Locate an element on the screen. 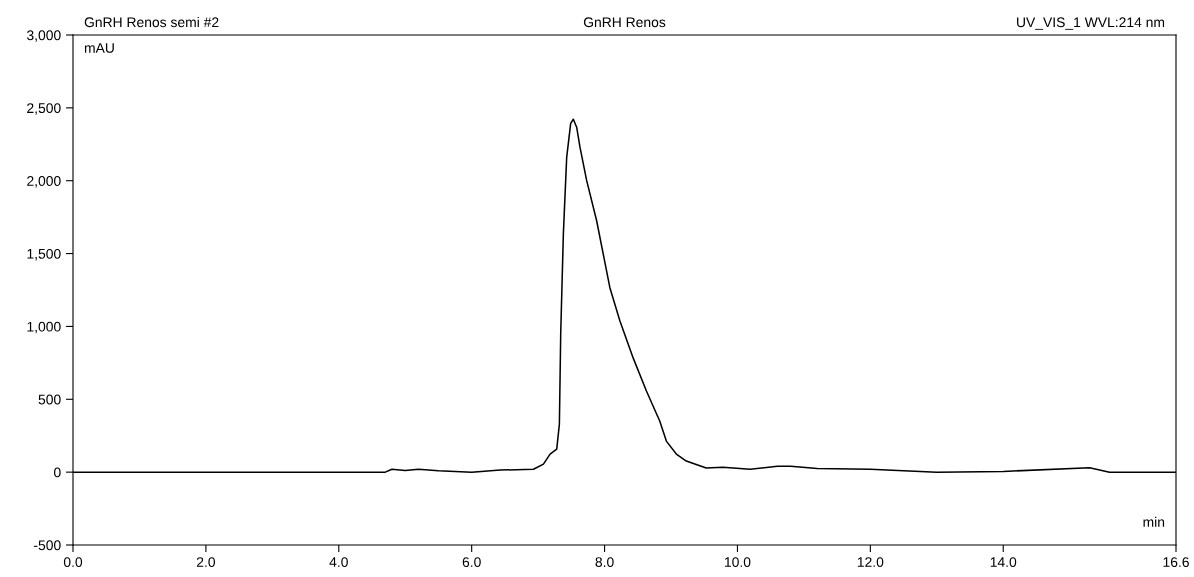  y-axis-title: mAU is located at coordinates (99, 48).